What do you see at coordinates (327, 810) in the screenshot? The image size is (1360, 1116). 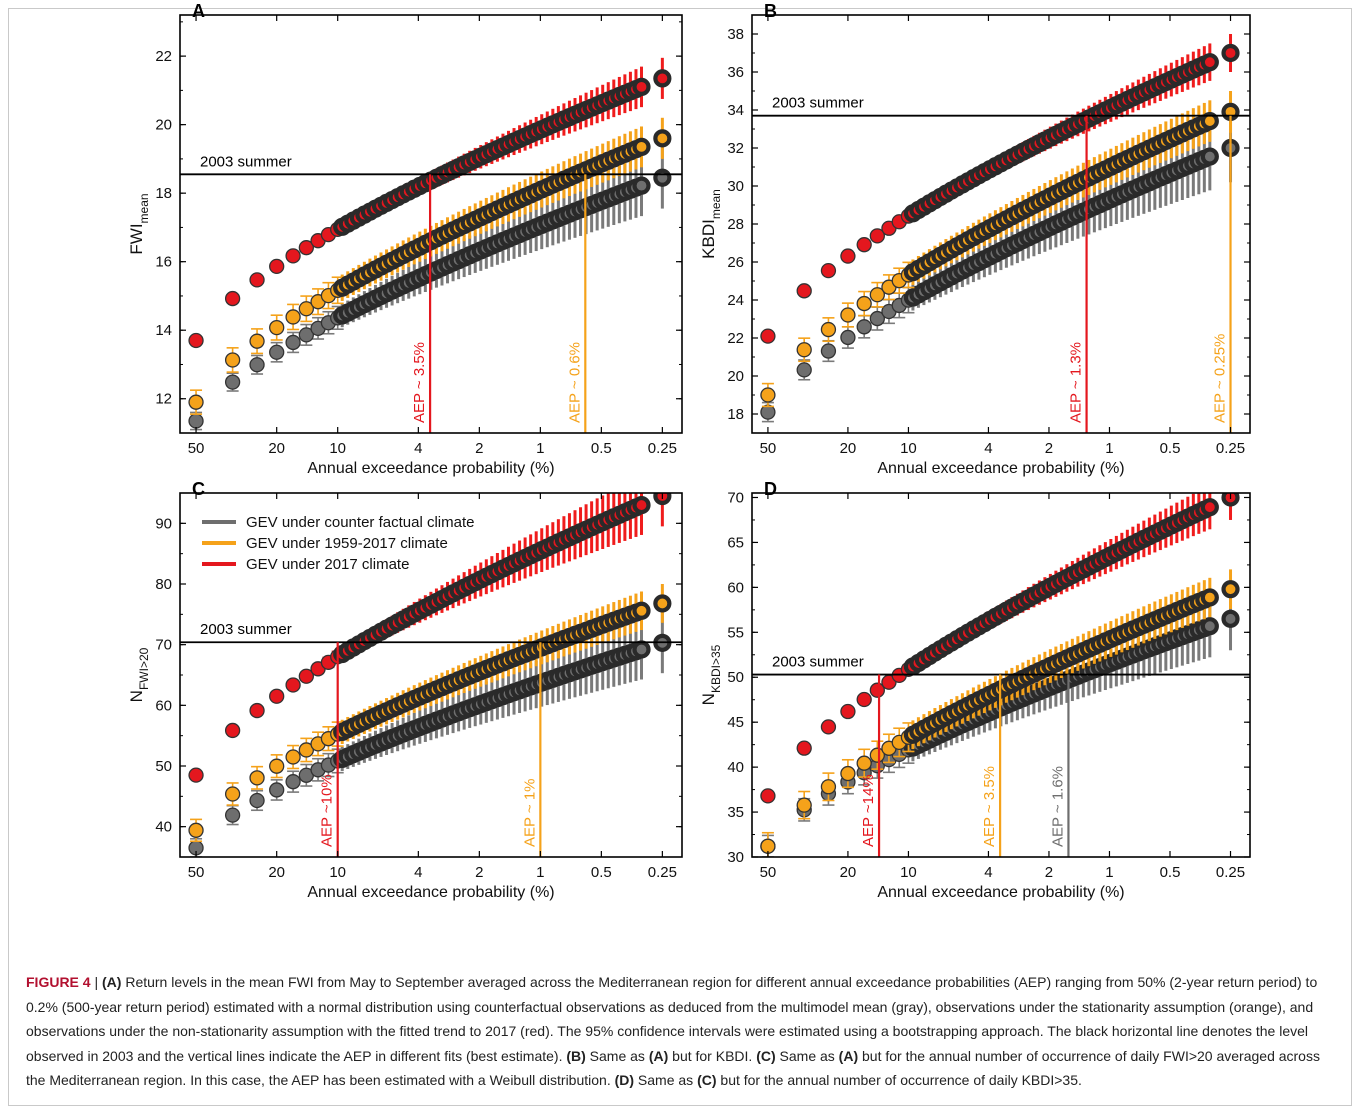 I see `aep-label-red: AEP ~10%` at bounding box center [327, 810].